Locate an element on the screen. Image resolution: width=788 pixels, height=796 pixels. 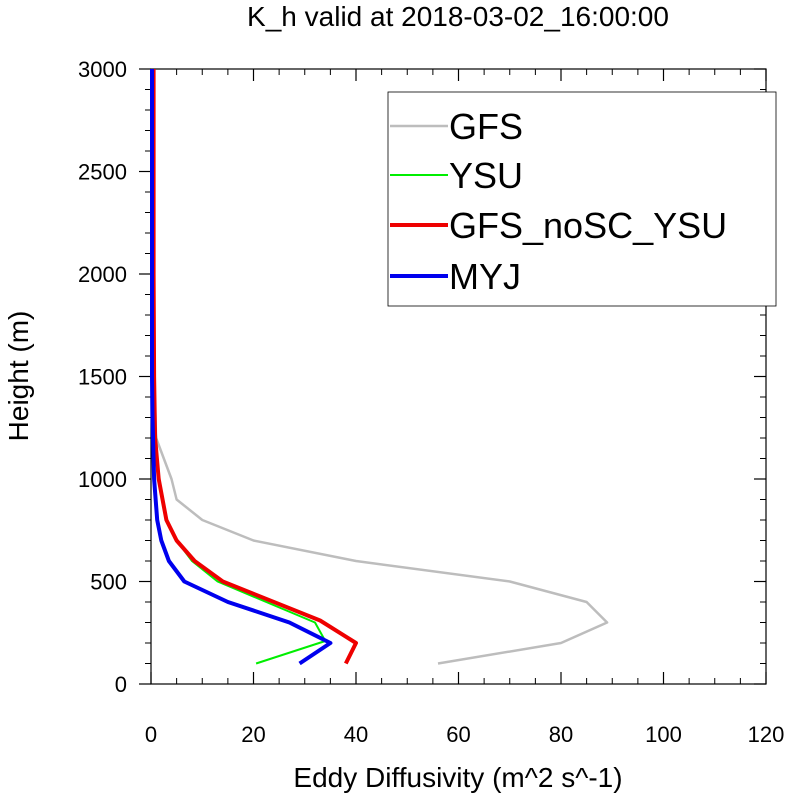
legend-label-gfs: GFS is located at coordinates (486, 126).